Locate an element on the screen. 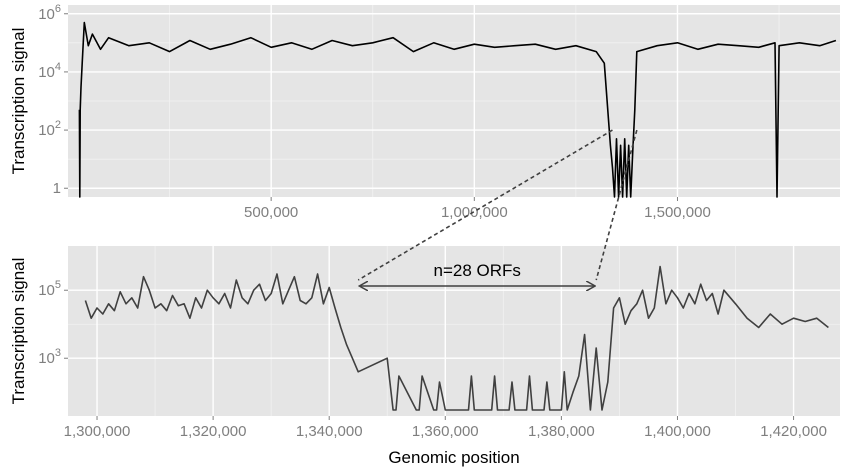 The height and width of the screenshot is (471, 847). y-tick-label: 1 is located at coordinates (57, 188).